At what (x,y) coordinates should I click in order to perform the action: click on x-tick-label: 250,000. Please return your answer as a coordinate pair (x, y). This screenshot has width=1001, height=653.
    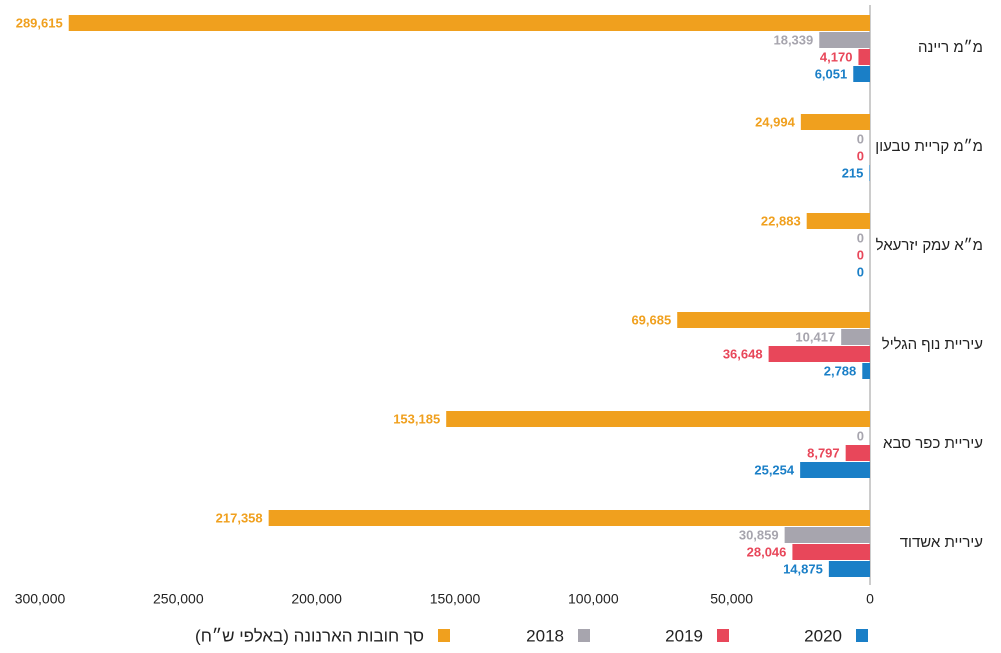
    Looking at the image, I should click on (178, 599).